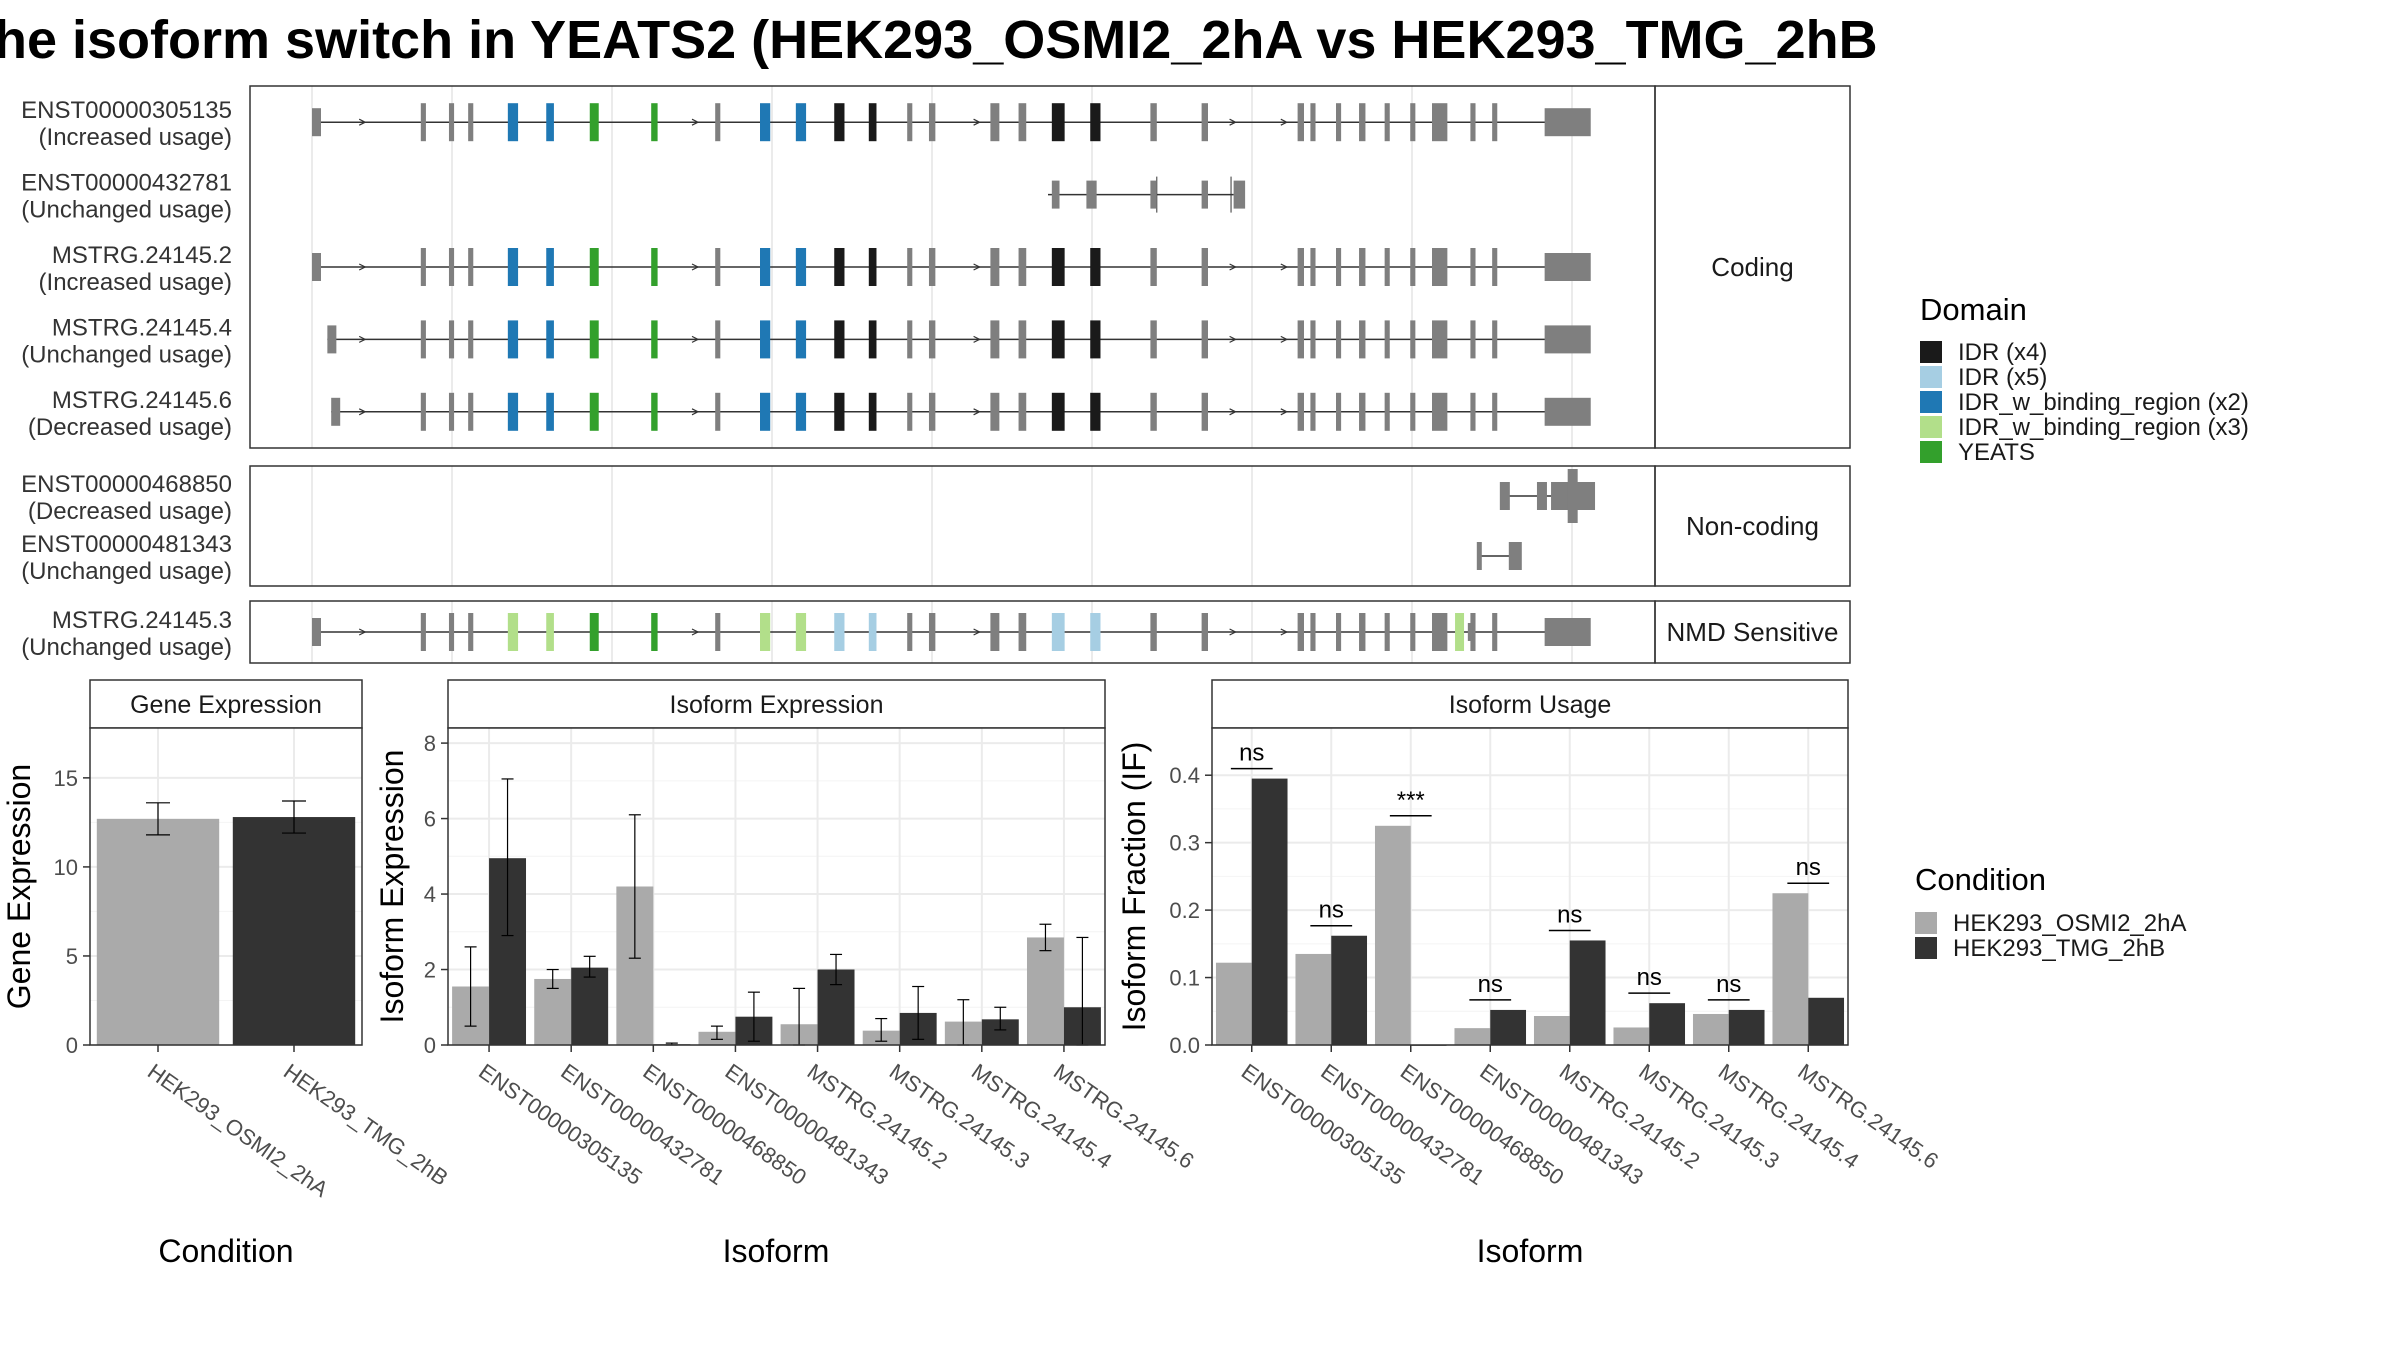  What do you see at coordinates (126, 210) in the screenshot?
I see `transcript-usage-label: (Unchanged usage)` at bounding box center [126, 210].